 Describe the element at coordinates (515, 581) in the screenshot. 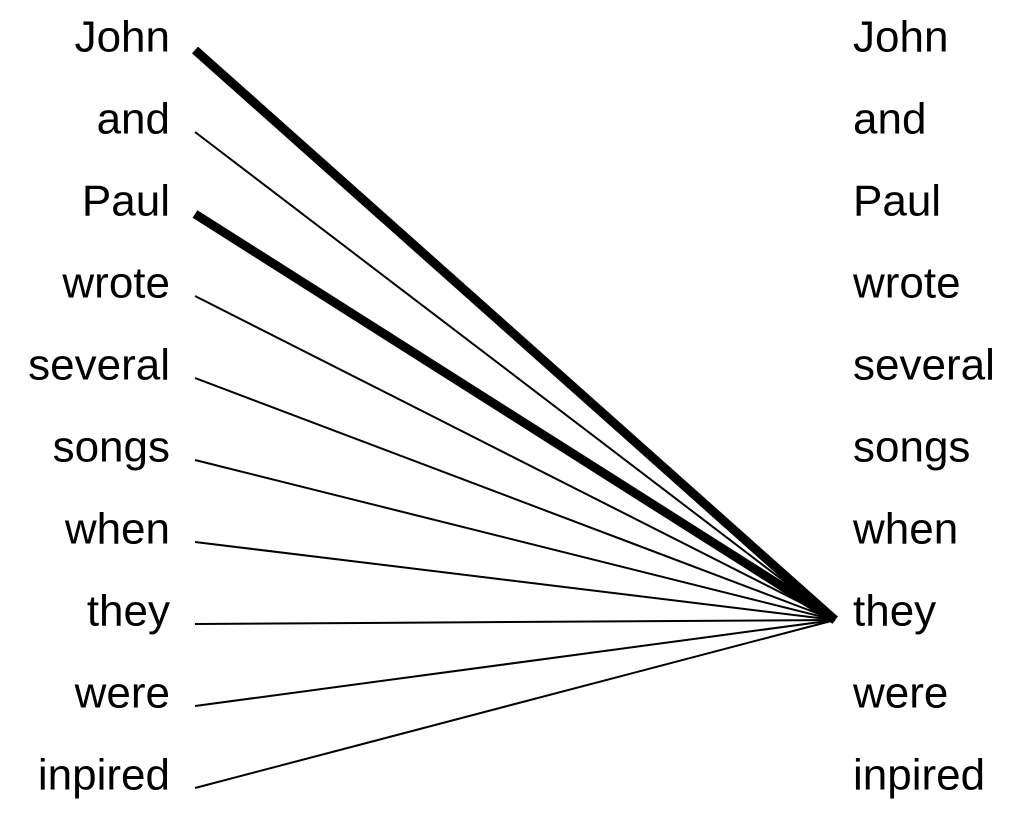

I see `connection-when-6-to-they` at that location.